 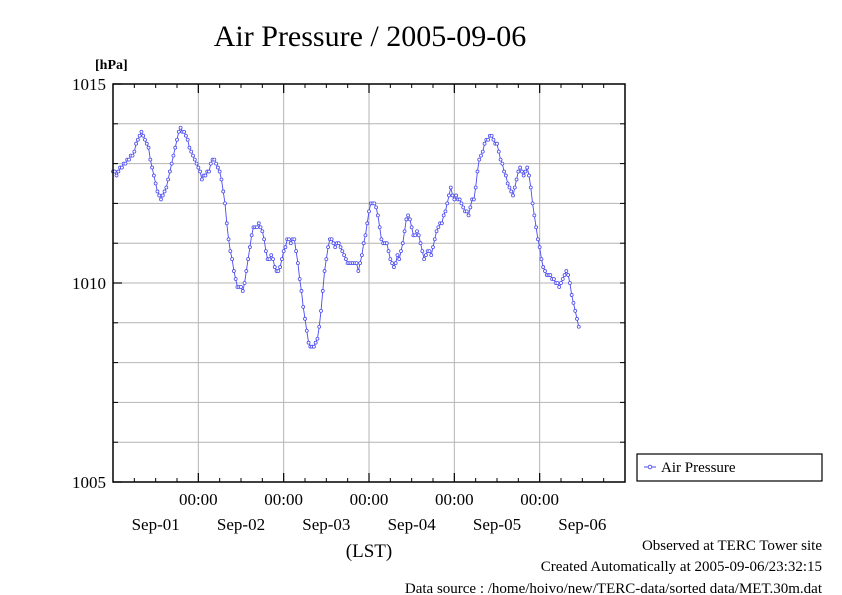 What do you see at coordinates (650, 467) in the screenshot?
I see `legend-swatch-marker` at bounding box center [650, 467].